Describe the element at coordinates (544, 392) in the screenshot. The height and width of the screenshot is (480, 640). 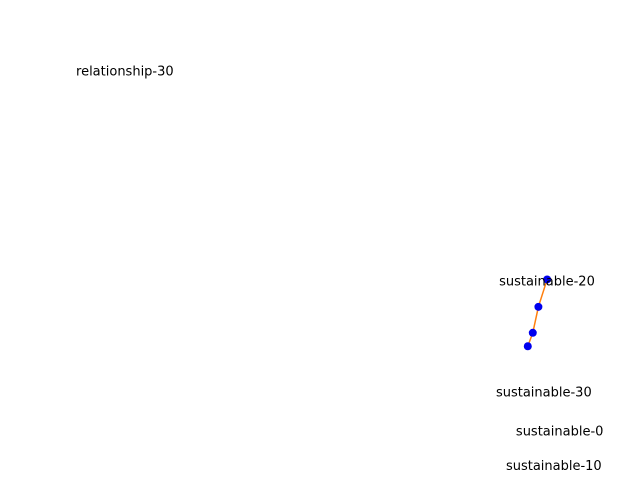
I see `point-label-2: sustainable-30` at that location.